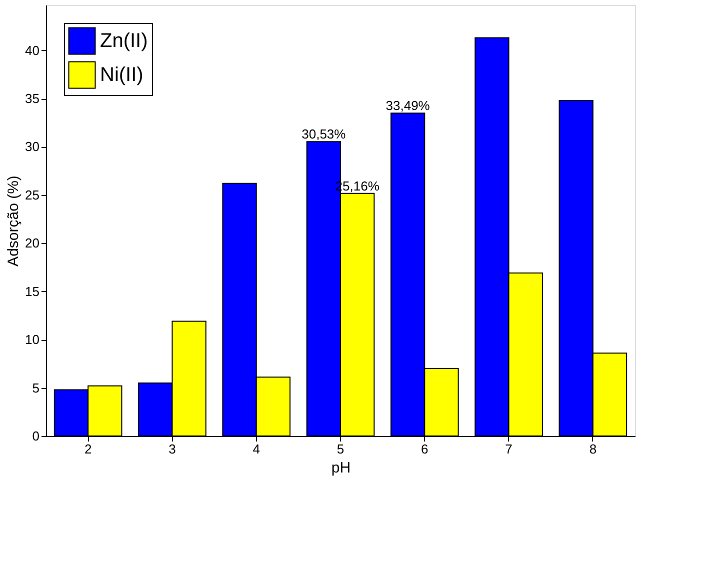  Describe the element at coordinates (36, 436) in the screenshot. I see `y-tick-label: 0` at that location.